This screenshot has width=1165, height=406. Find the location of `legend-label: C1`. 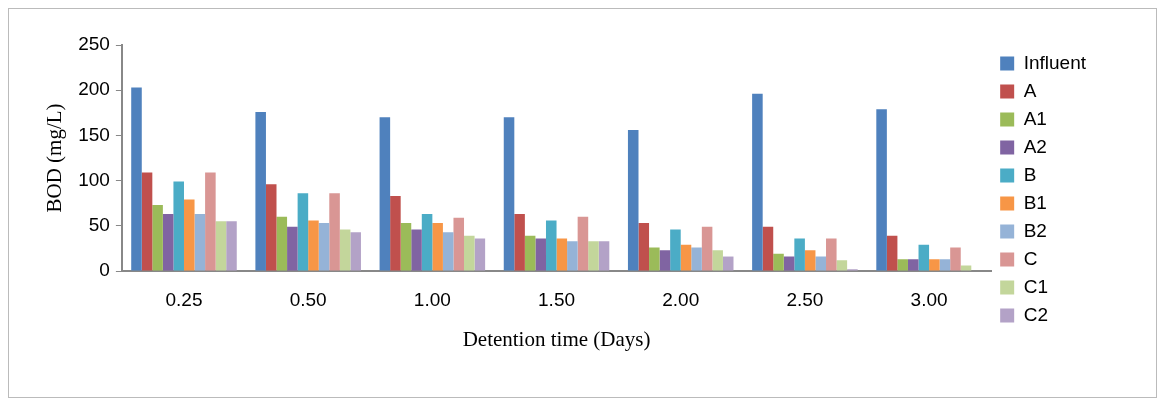

legend-label: C1 is located at coordinates (1035, 286).